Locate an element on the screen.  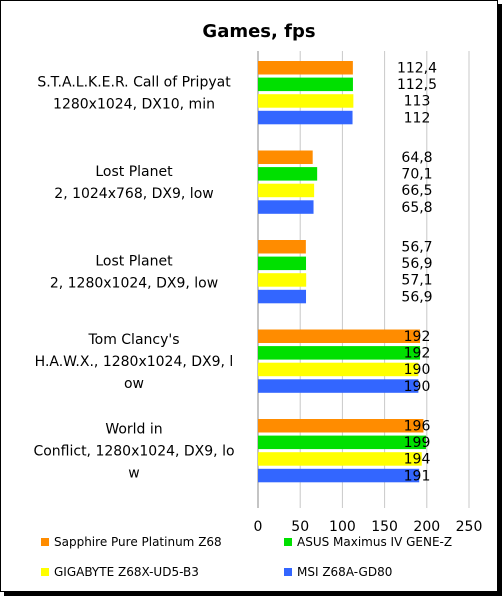
category-label: 1280x1024, DX10, min is located at coordinates (134, 105).